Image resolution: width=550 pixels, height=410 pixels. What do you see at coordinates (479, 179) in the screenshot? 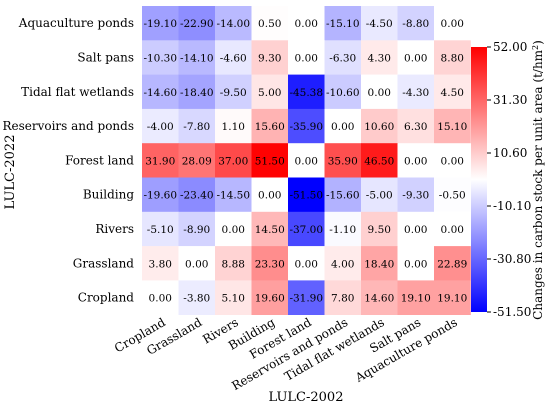
I see `colorbar` at bounding box center [479, 179].